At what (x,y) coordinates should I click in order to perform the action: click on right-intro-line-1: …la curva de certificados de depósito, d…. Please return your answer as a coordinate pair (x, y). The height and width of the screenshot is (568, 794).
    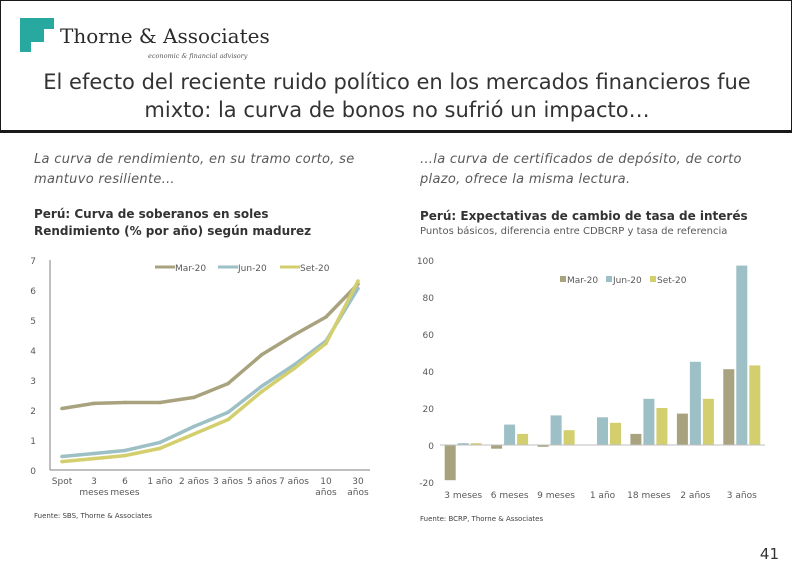
    Looking at the image, I should click on (581, 159).